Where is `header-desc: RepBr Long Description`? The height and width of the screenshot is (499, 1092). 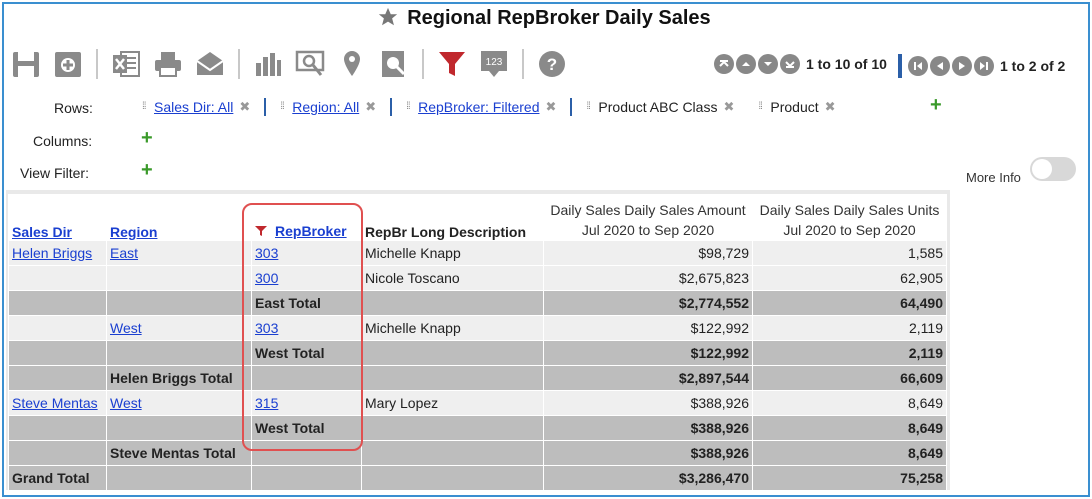 header-desc: RepBr Long Description is located at coordinates (452, 217).